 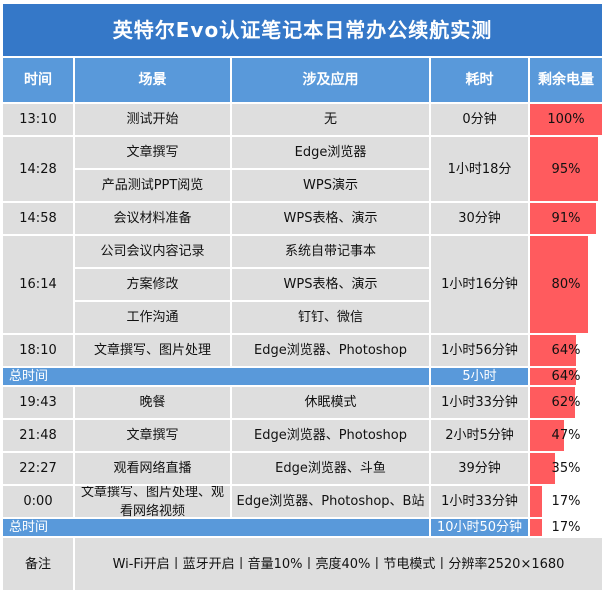 I want to click on scene-cell: 会议材料准备, so click(x=152, y=218).